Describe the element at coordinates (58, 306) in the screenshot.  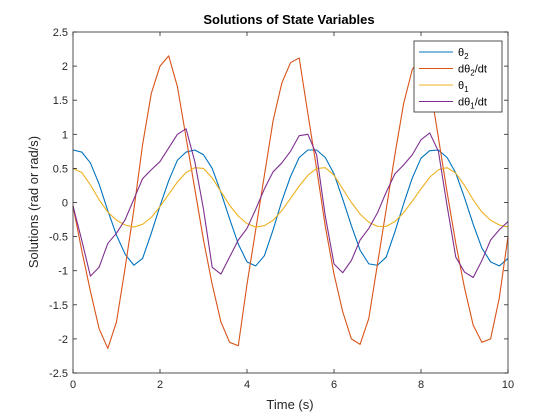
I see `y-tick-label: -1.5` at that location.